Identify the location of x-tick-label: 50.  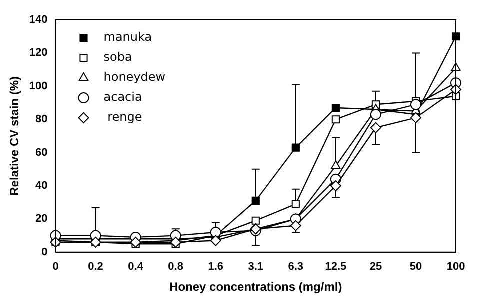
(416, 267).